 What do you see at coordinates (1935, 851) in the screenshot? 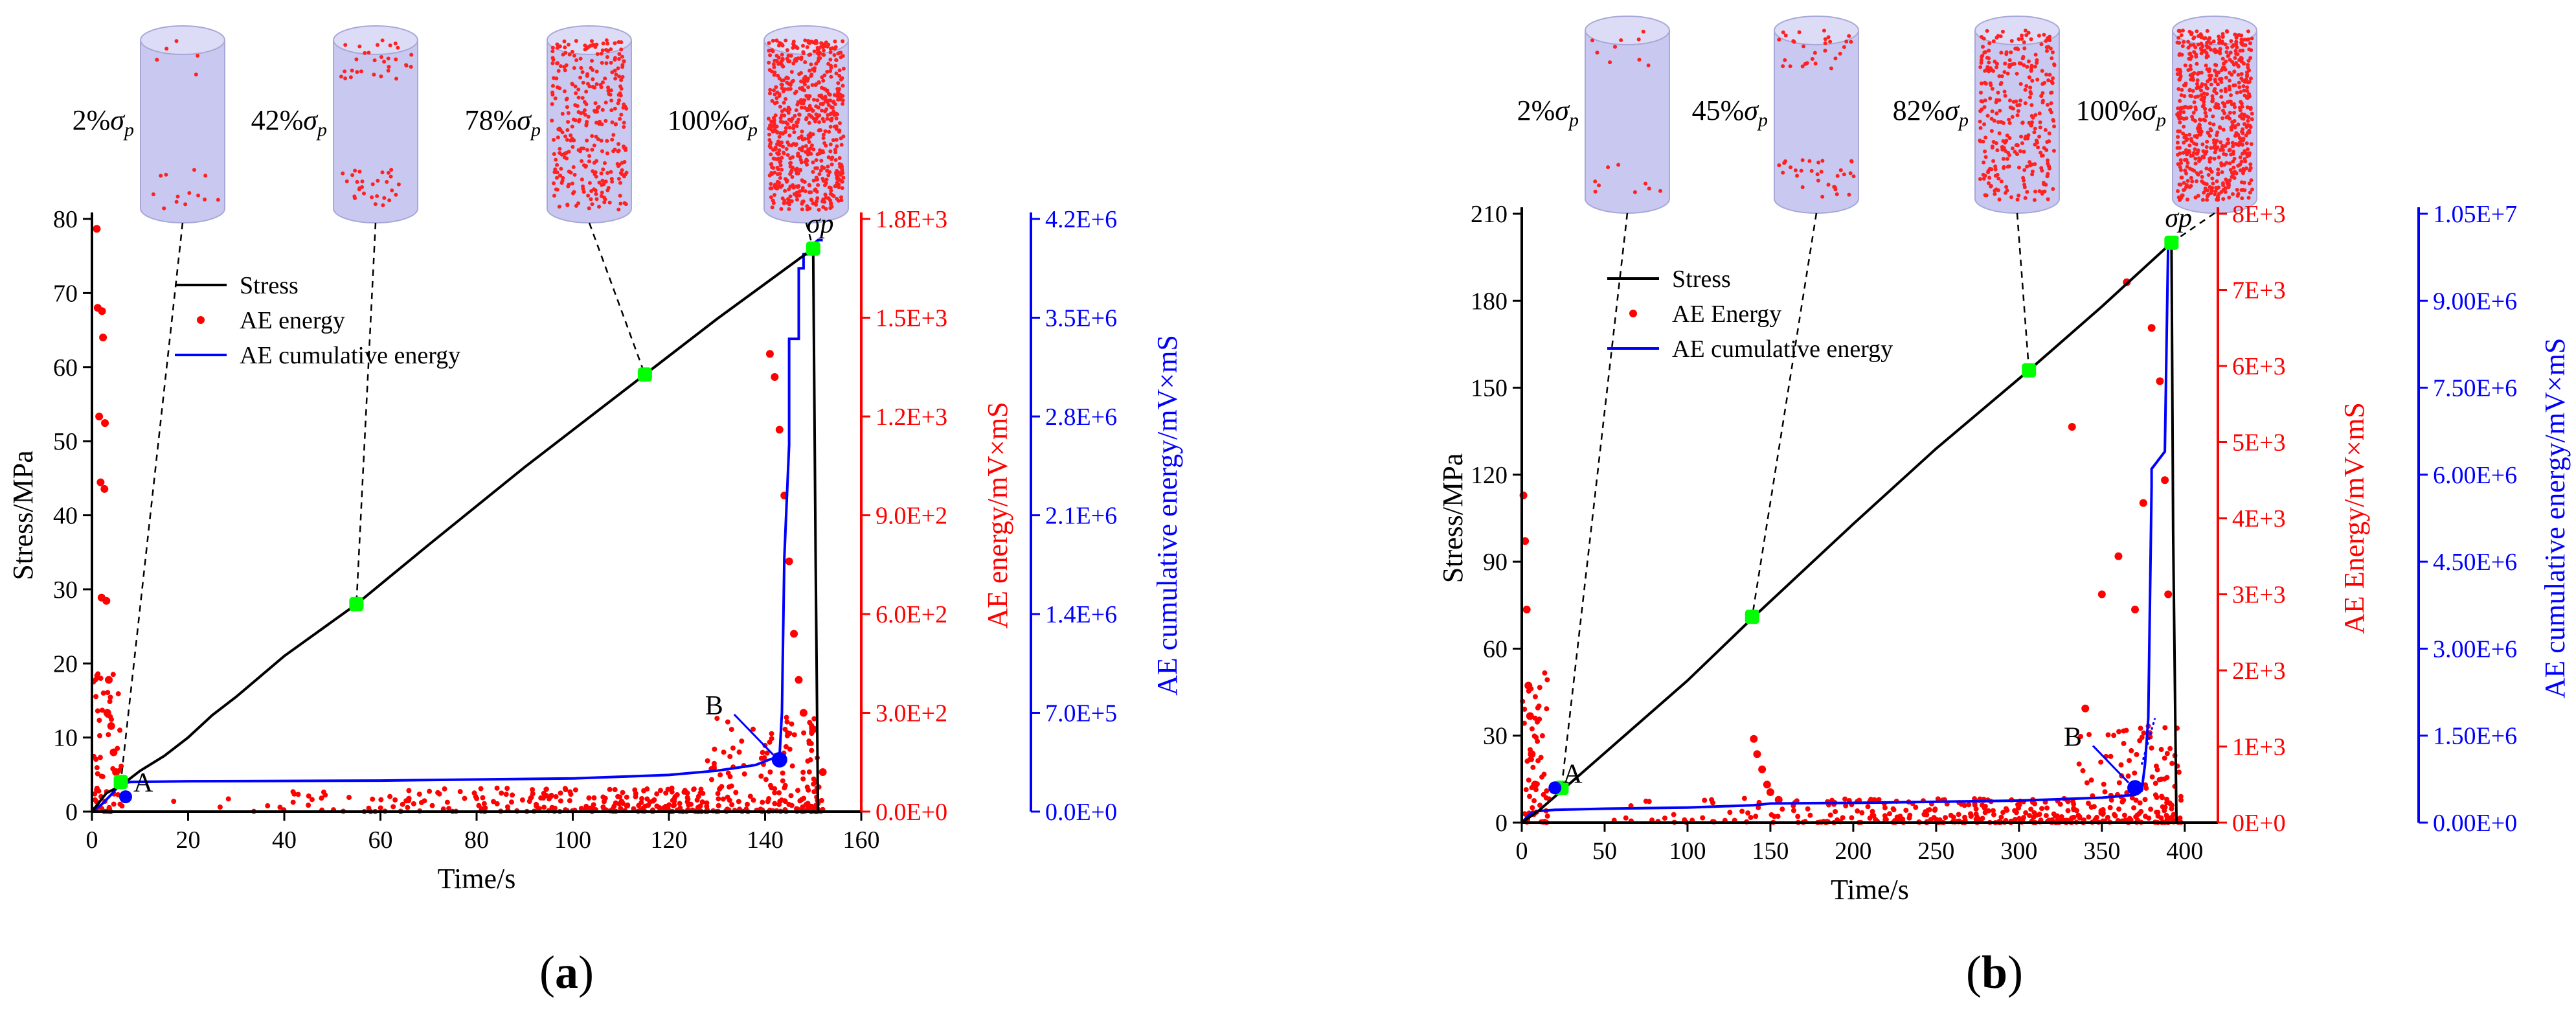
I see `panel-b-x-tick-label: 250` at bounding box center [1935, 851].